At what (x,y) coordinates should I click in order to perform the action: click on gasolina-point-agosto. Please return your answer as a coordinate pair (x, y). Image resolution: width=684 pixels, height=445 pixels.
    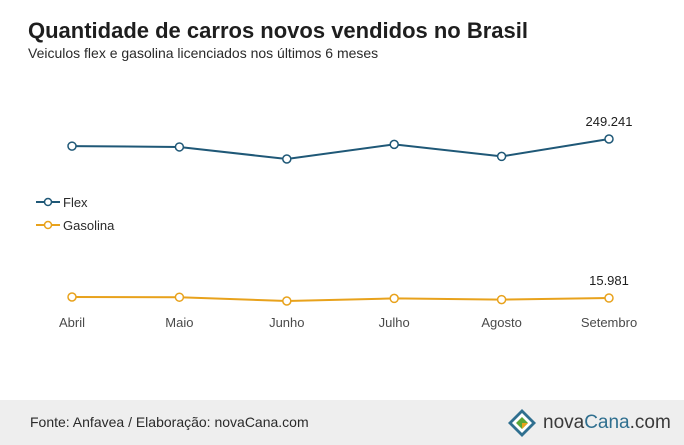
    Looking at the image, I should click on (501, 299).